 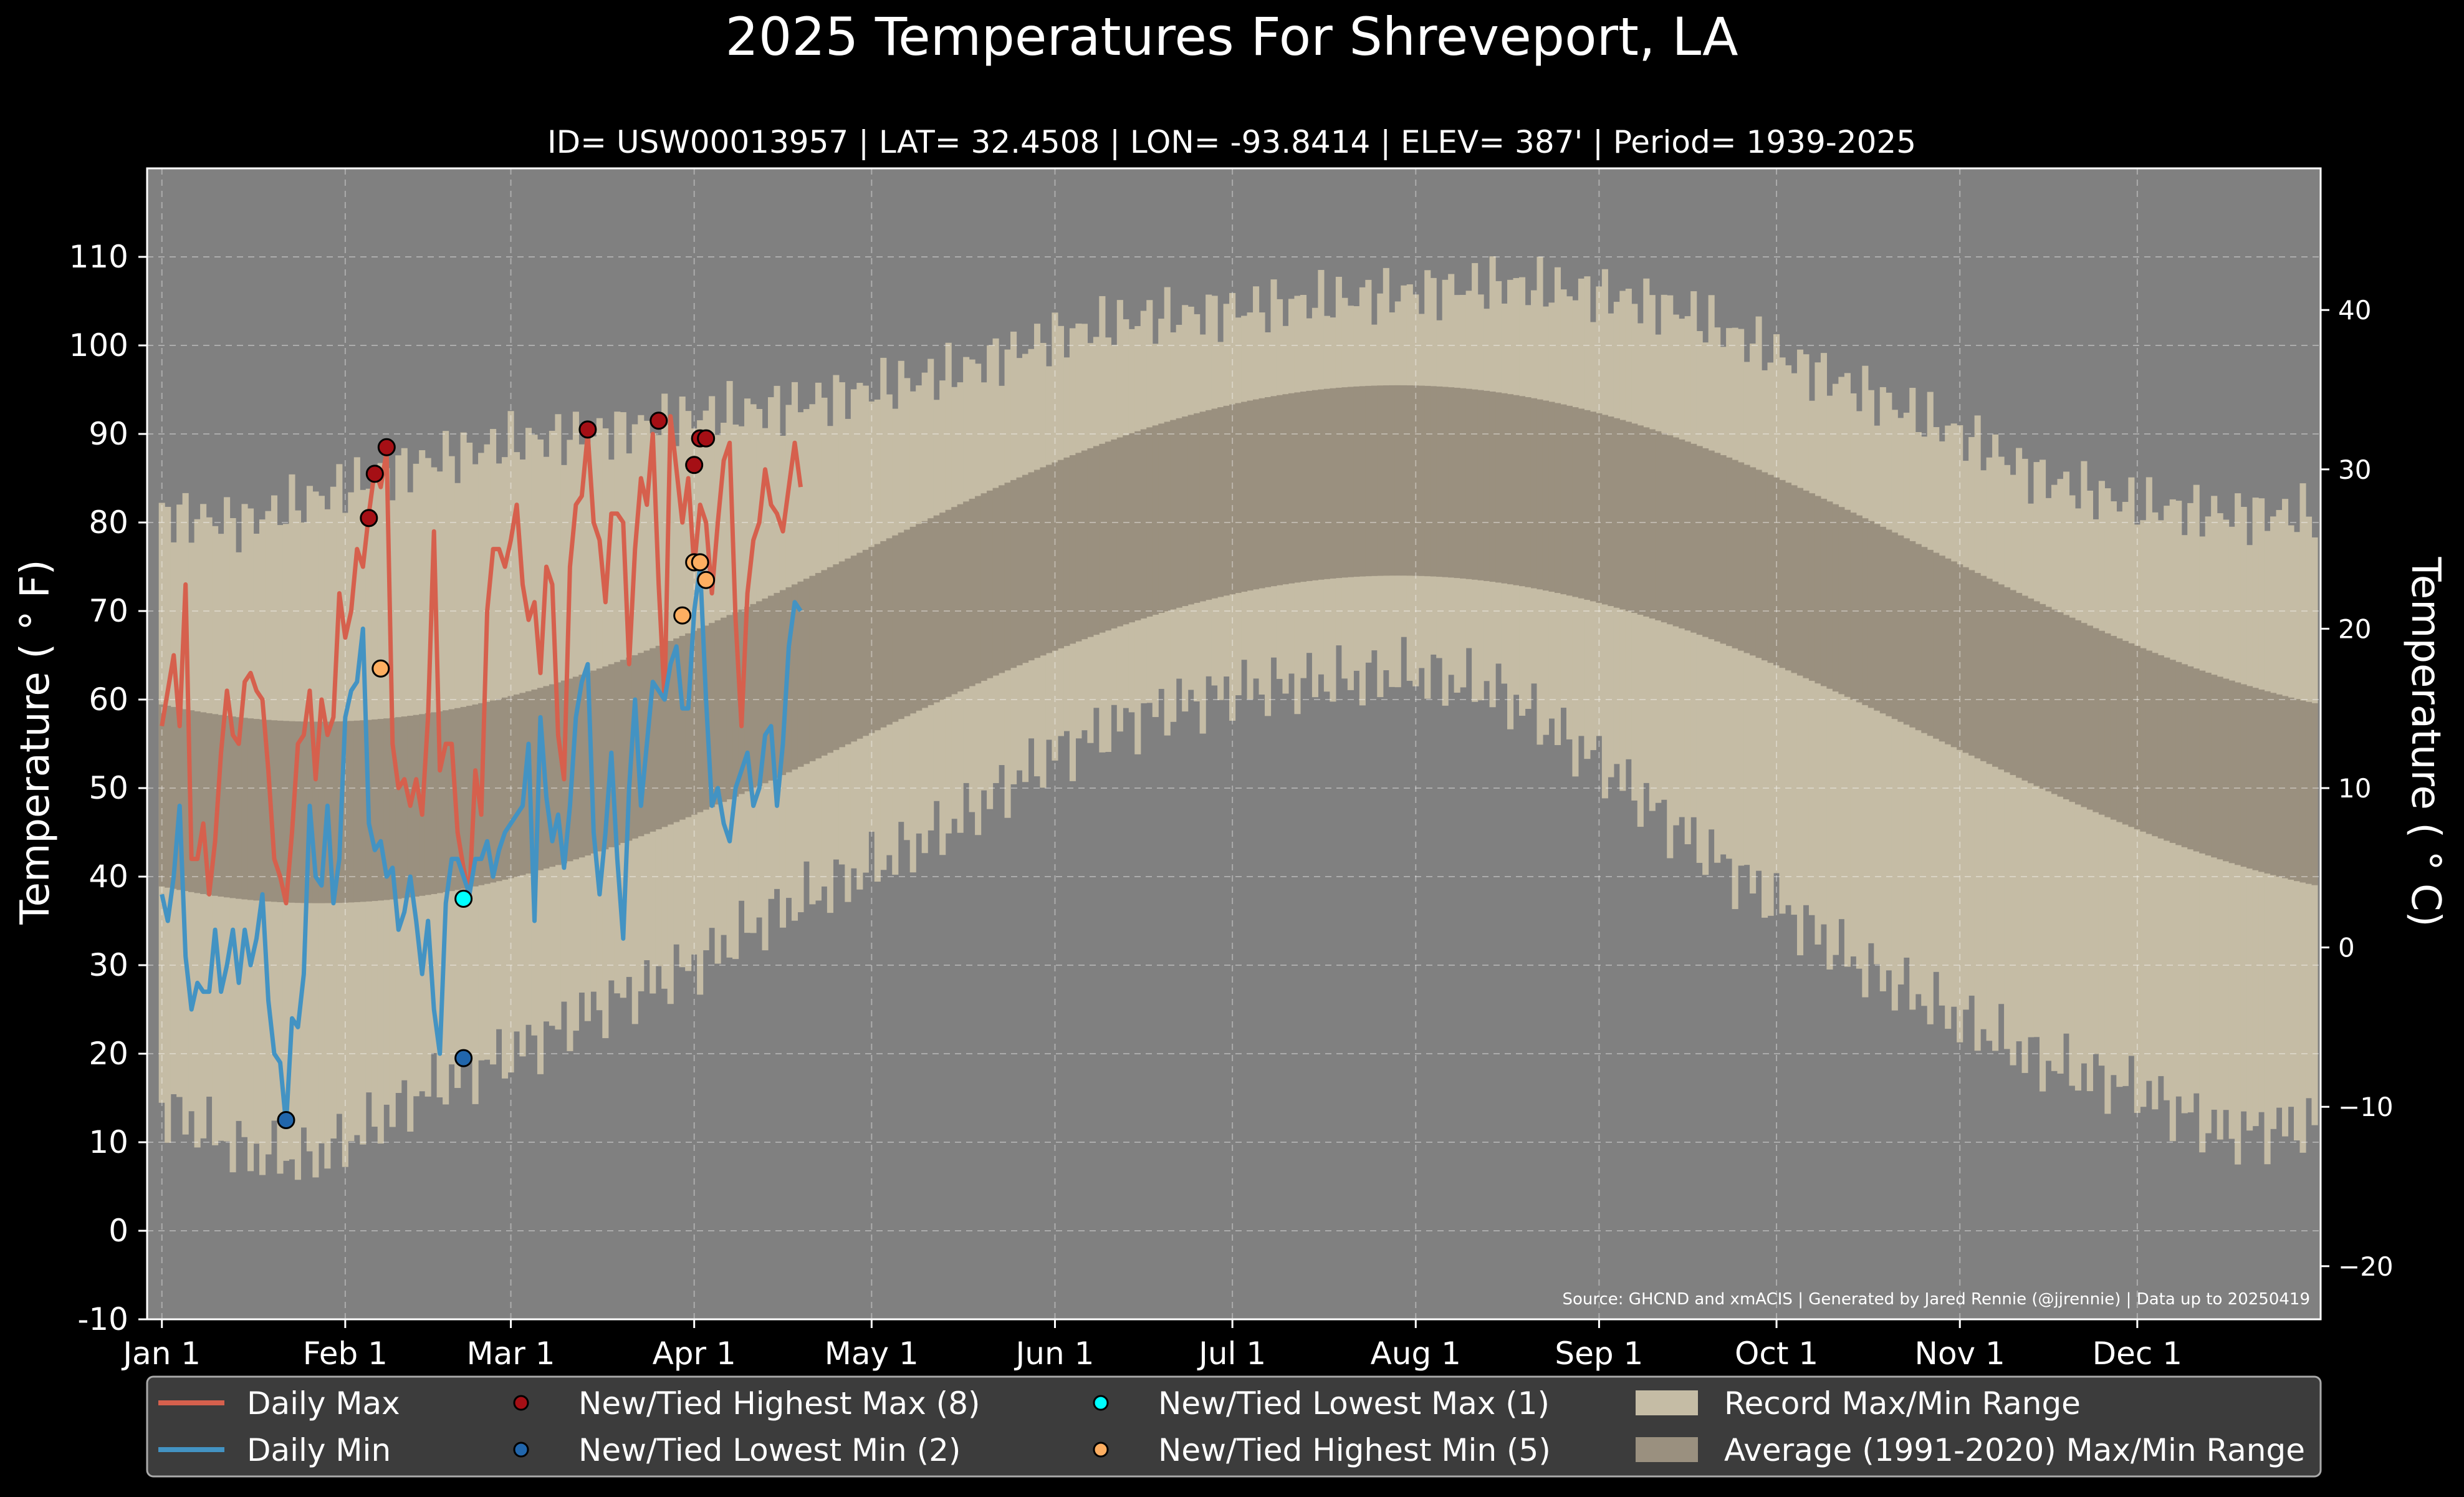 I want to click on y-tick-label-right: 0, so click(x=2346, y=948).